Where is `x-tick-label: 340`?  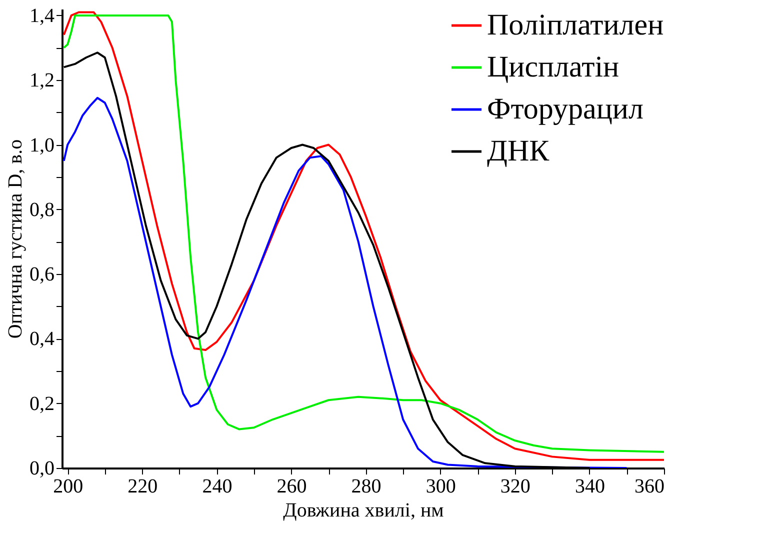 x-tick-label: 340 is located at coordinates (589, 487).